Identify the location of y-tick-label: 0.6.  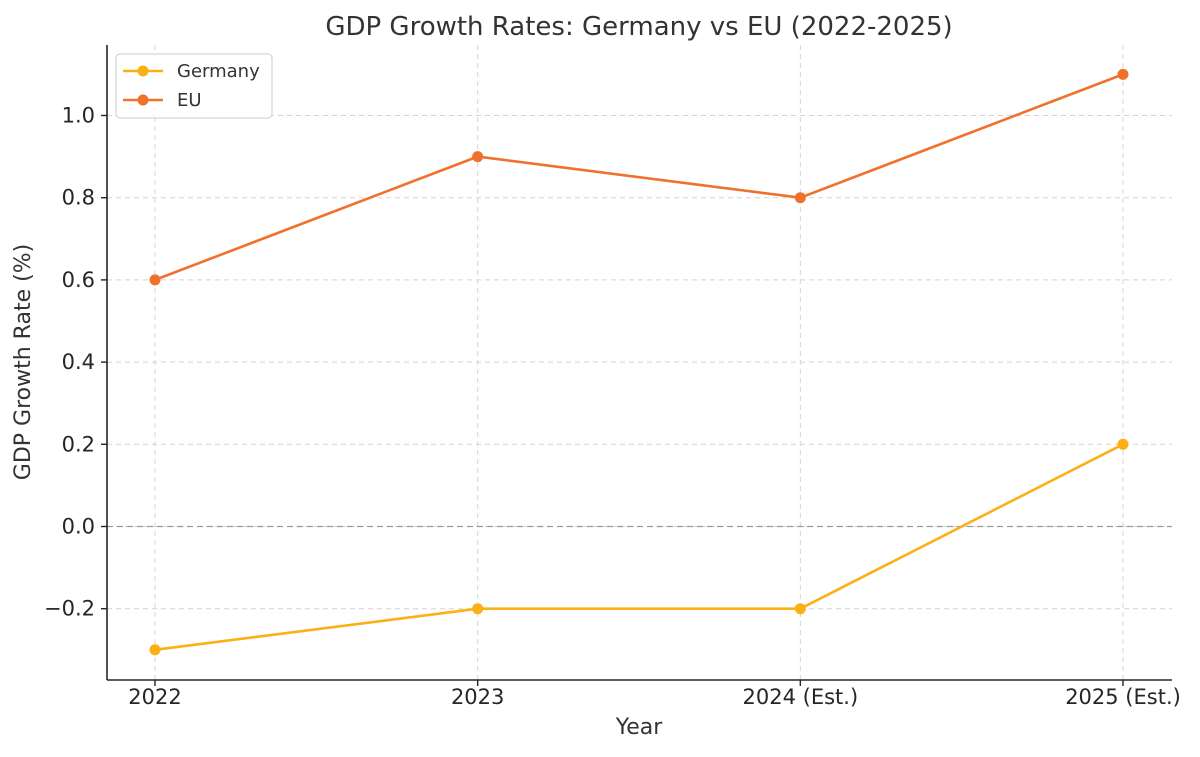
(78, 280).